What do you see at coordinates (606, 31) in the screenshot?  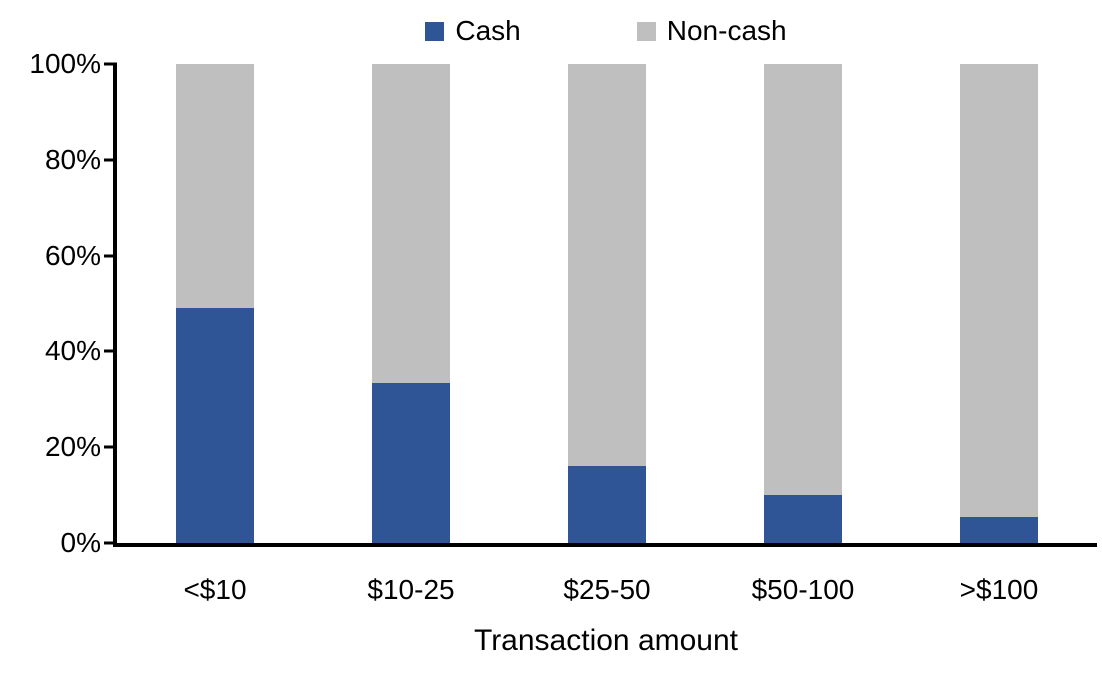 I see `legend: Cash Non-cash` at bounding box center [606, 31].